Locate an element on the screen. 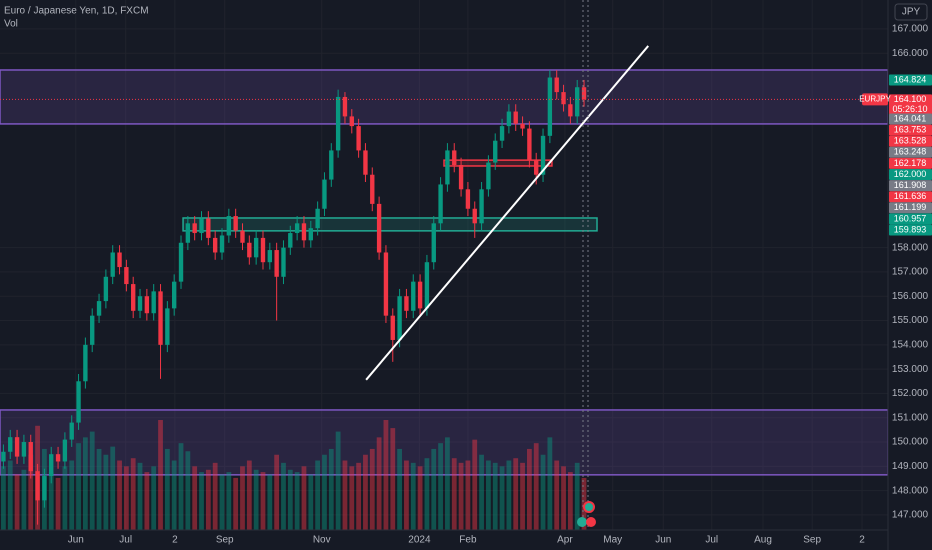 The width and height of the screenshot is (932, 550). x-tick-label: Jul is located at coordinates (125, 540).